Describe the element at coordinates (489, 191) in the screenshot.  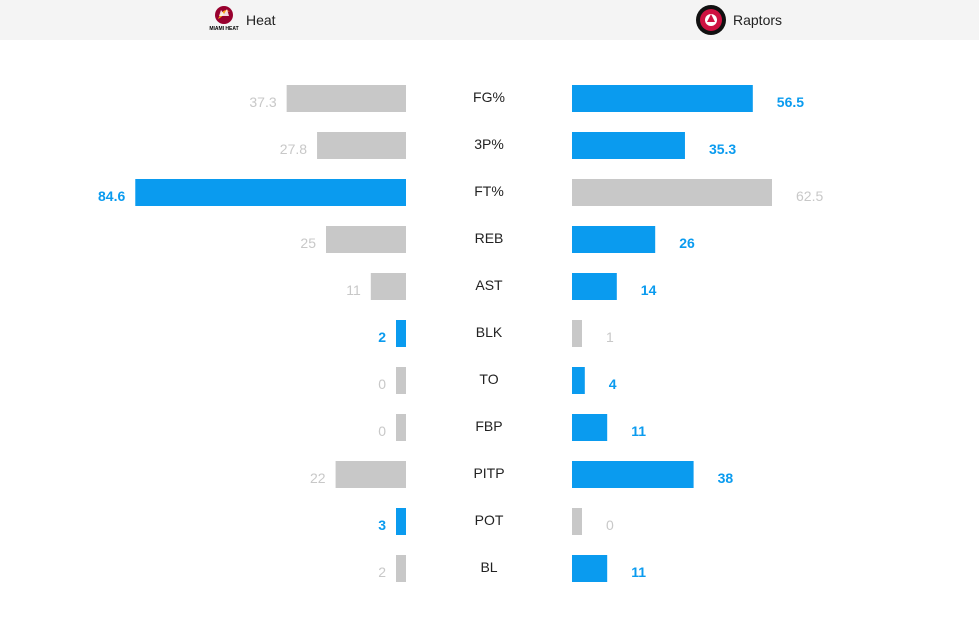
I see `stat-label-ft: FT%` at that location.